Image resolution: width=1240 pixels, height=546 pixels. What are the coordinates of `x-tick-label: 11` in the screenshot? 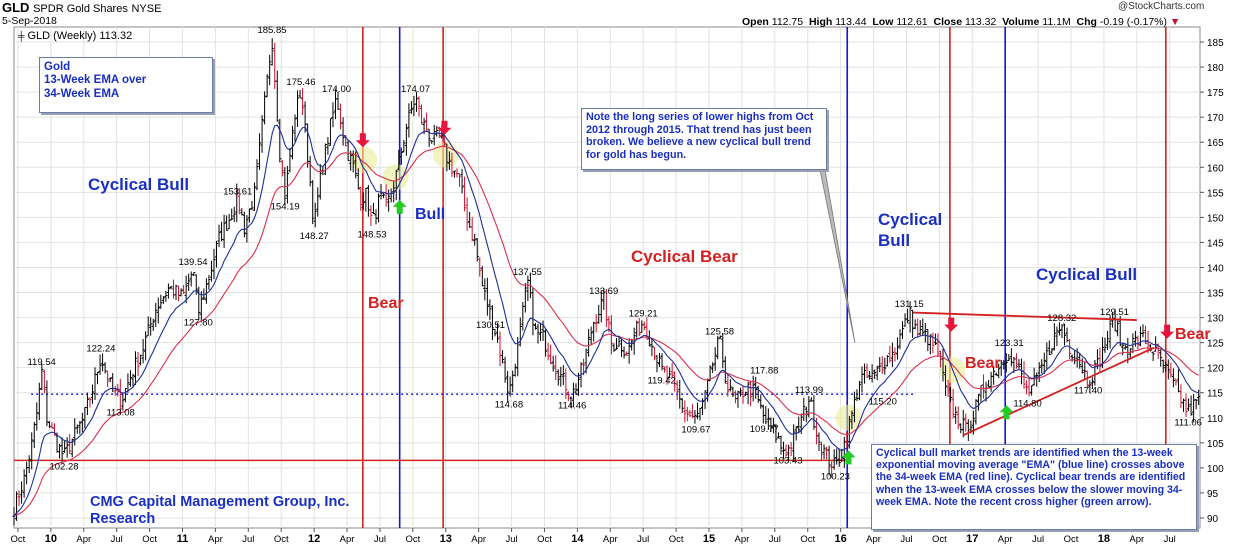 It's located at (183, 539).